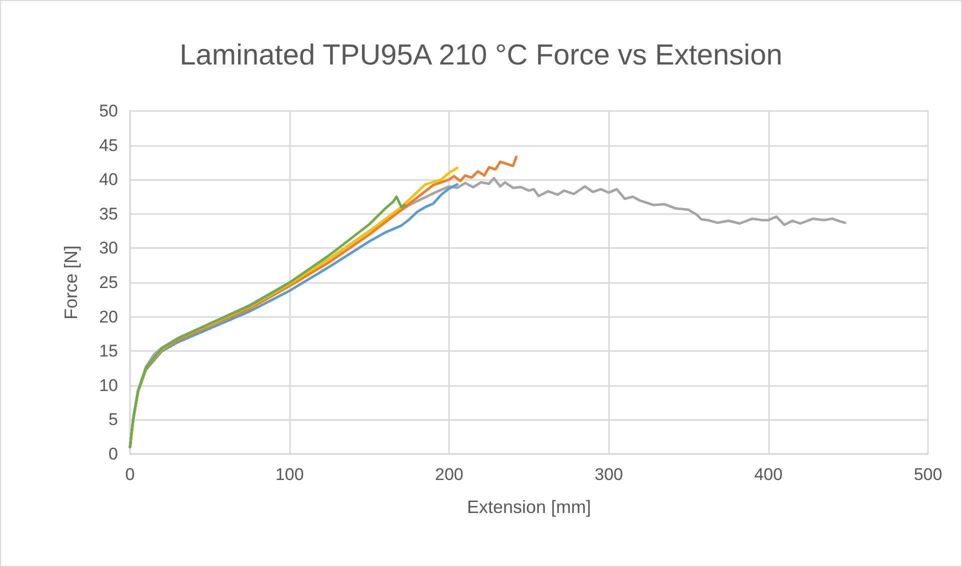 The height and width of the screenshot is (567, 962). I want to click on x-tick-label: 0, so click(130, 474).